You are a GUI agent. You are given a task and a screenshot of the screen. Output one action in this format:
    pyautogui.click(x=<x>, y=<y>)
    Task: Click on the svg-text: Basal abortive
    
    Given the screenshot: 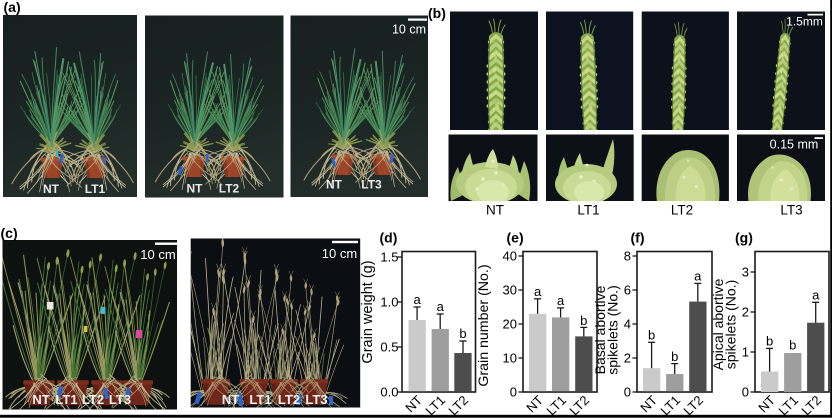 What is the action you would take?
    pyautogui.click(x=600, y=329)
    